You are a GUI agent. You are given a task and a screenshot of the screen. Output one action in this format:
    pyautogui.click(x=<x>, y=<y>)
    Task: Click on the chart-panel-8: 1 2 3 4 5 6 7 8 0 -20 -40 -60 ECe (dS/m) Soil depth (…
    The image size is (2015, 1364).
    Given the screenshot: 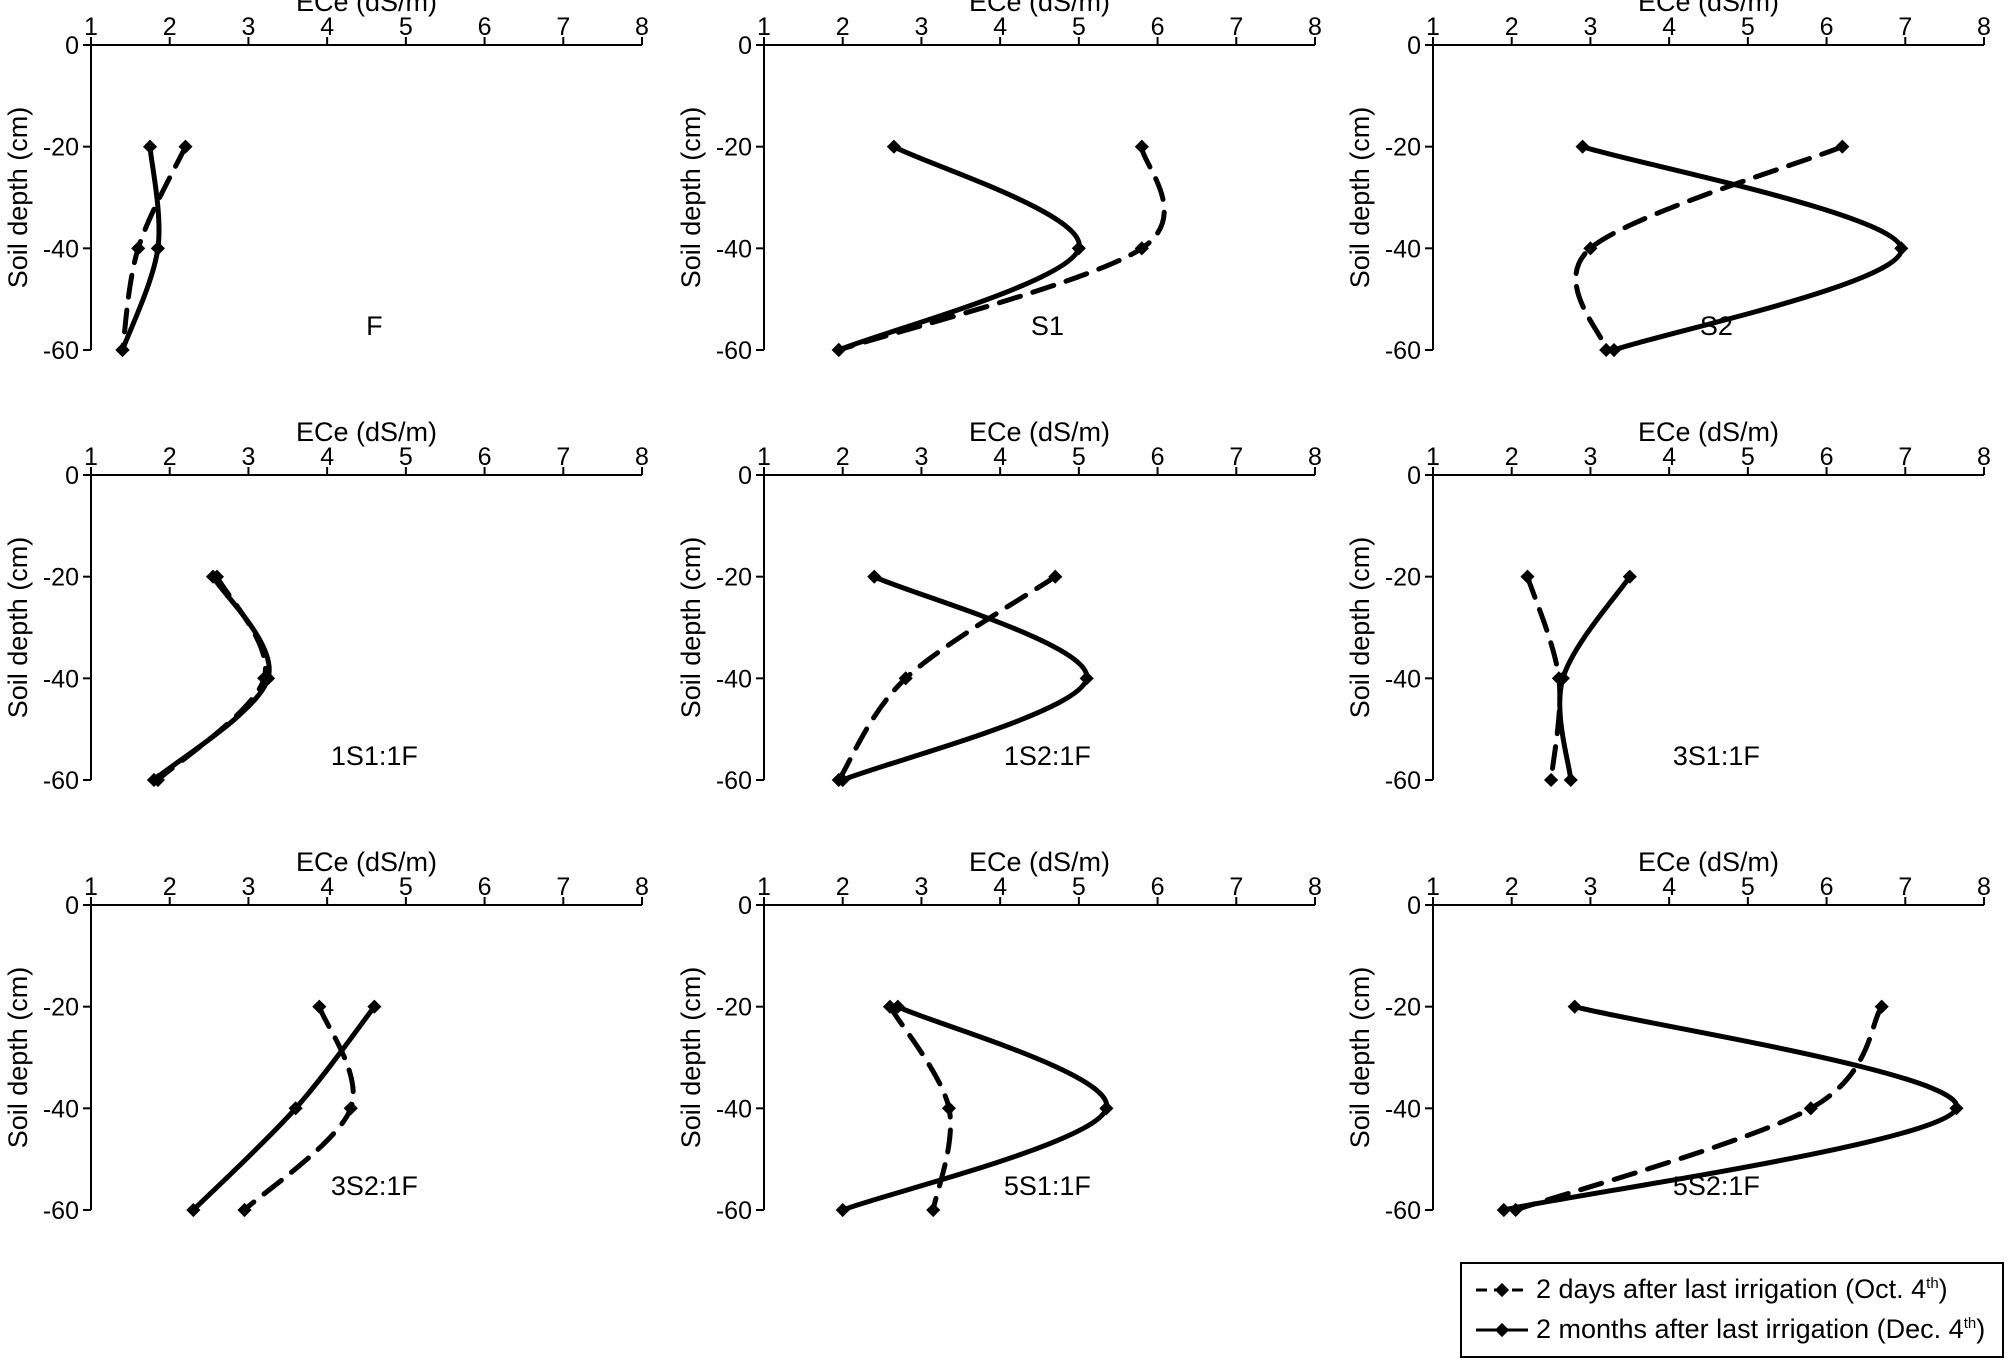 What is the action you would take?
    pyautogui.click(x=999, y=1036)
    